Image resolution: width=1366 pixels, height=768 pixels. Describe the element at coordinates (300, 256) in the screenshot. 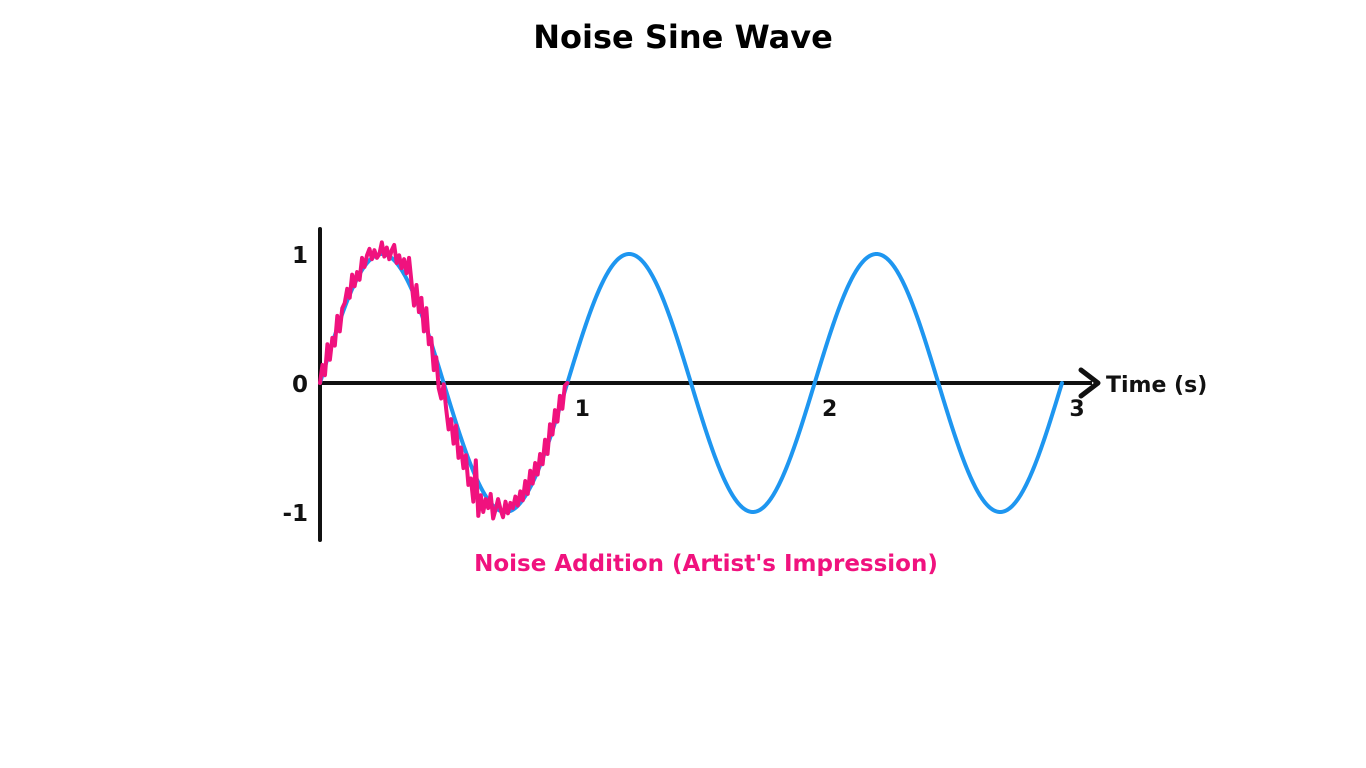

I see `y-tick-label: 1` at that location.